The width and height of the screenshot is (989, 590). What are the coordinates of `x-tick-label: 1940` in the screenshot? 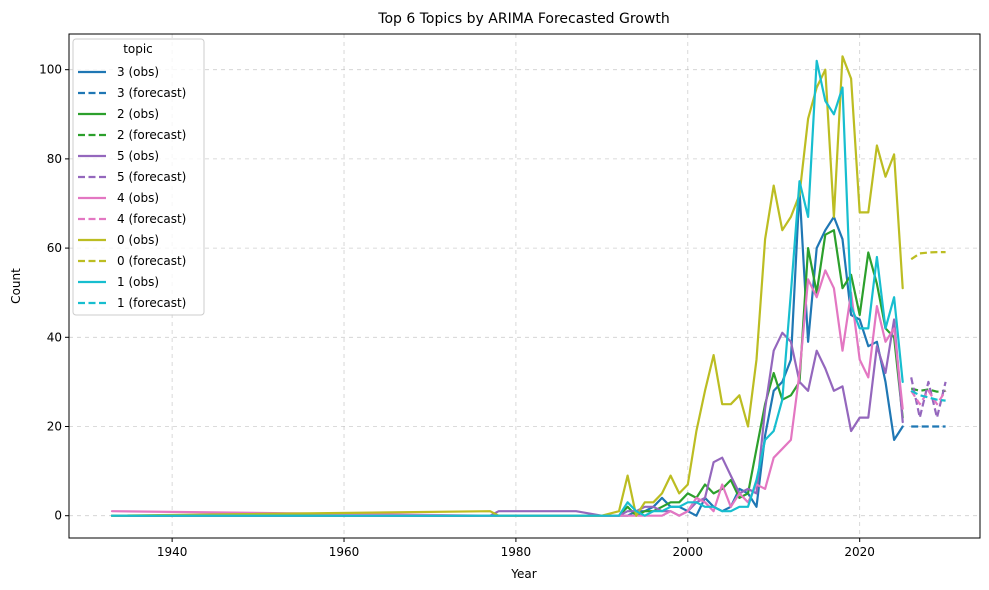 It's located at (172, 552).